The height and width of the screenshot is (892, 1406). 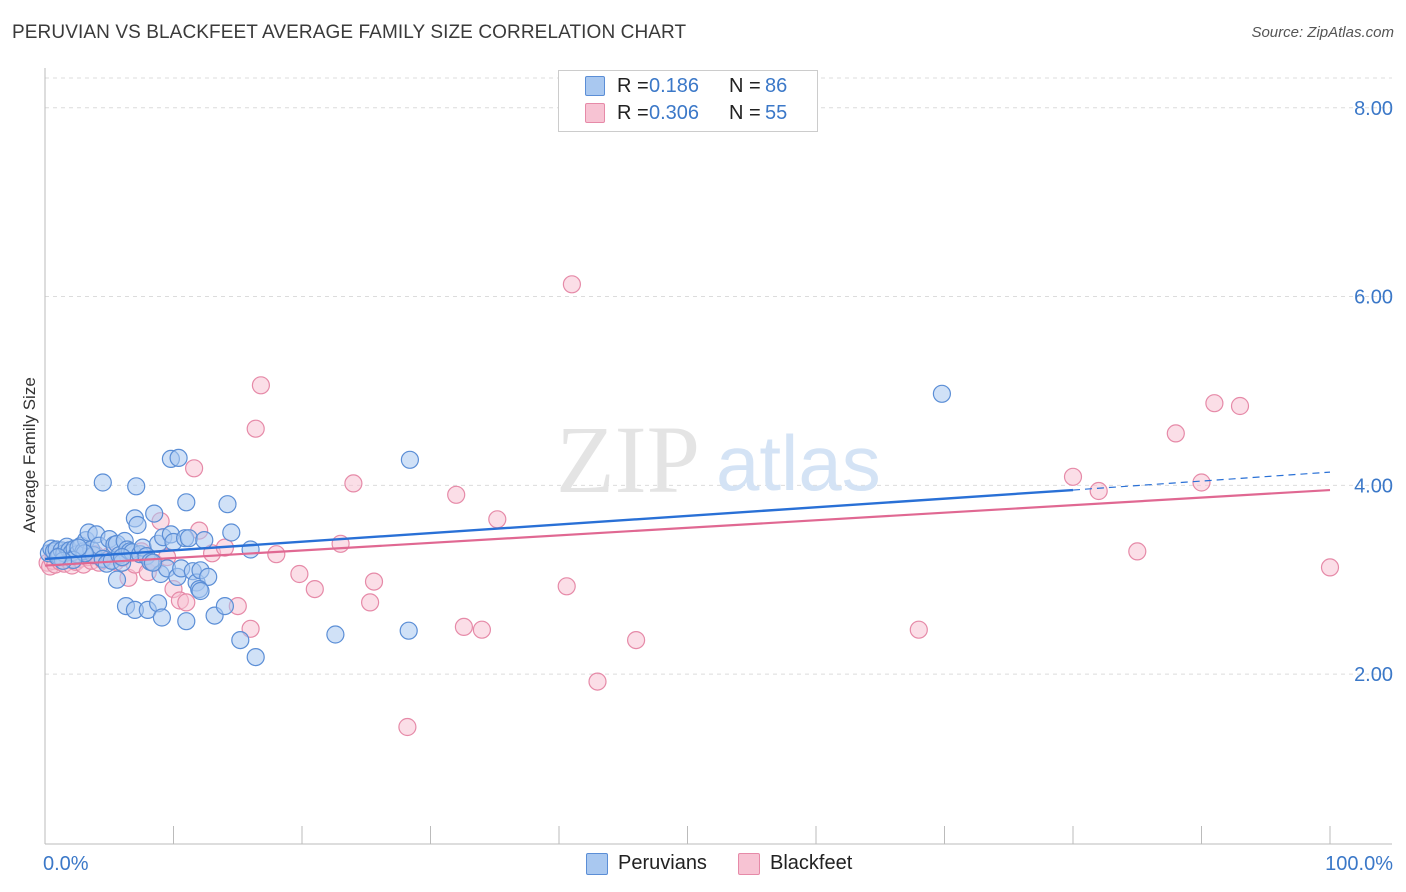 I want to click on legend-n-value: 55, so click(x=776, y=113).